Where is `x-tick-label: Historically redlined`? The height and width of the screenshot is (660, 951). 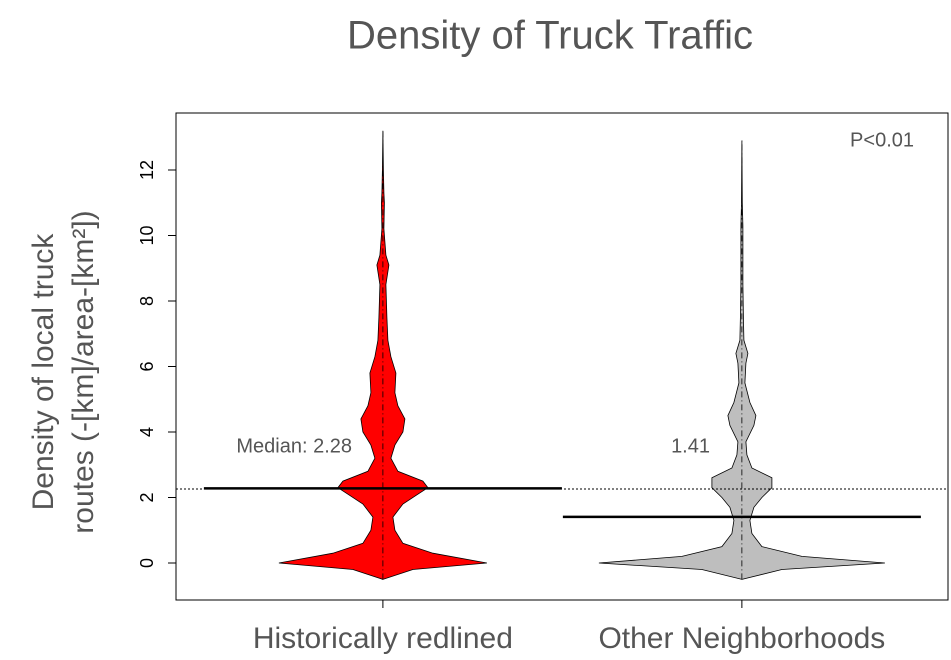 x-tick-label: Historically redlined is located at coordinates (383, 638).